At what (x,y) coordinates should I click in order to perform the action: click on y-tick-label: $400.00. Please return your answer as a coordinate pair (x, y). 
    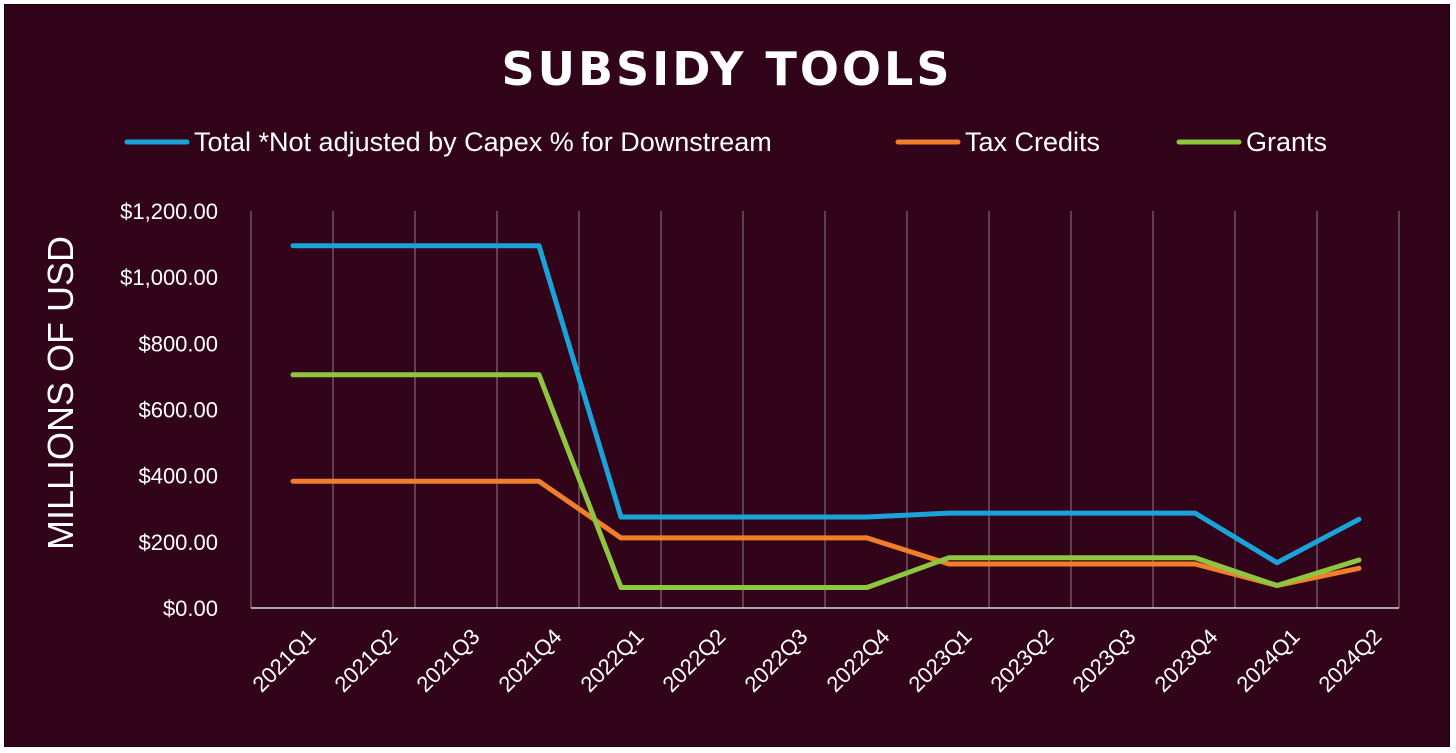
    Looking at the image, I should click on (178, 476).